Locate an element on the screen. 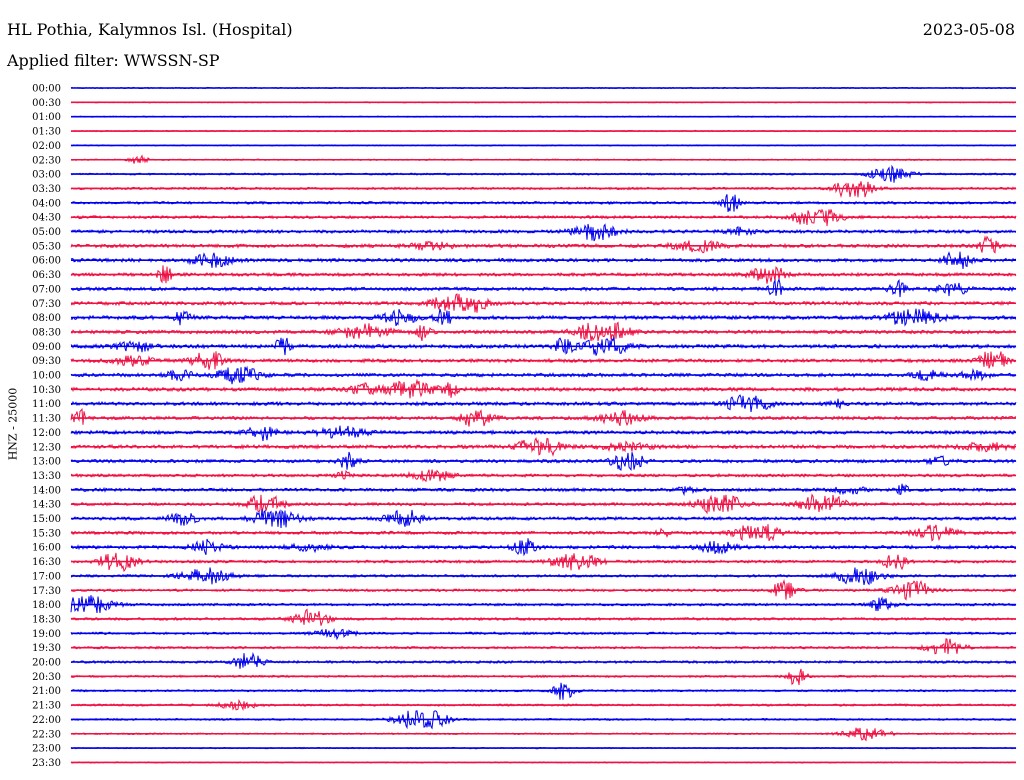  tick-label: 22:30 is located at coordinates (46, 734).